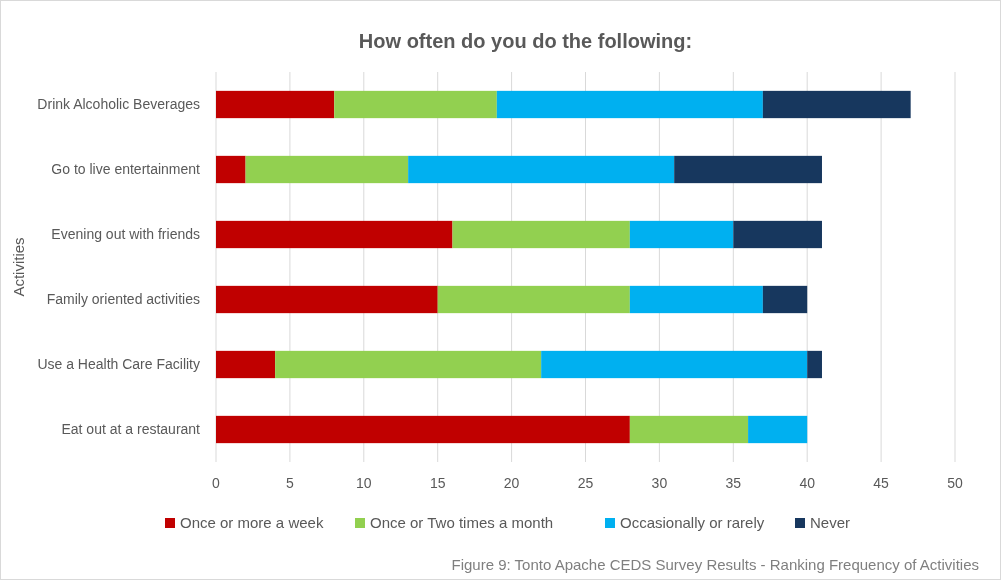 This screenshot has width=1001, height=580. What do you see at coordinates (126, 169) in the screenshot?
I see `y-tick-label: Go to live entertainment` at bounding box center [126, 169].